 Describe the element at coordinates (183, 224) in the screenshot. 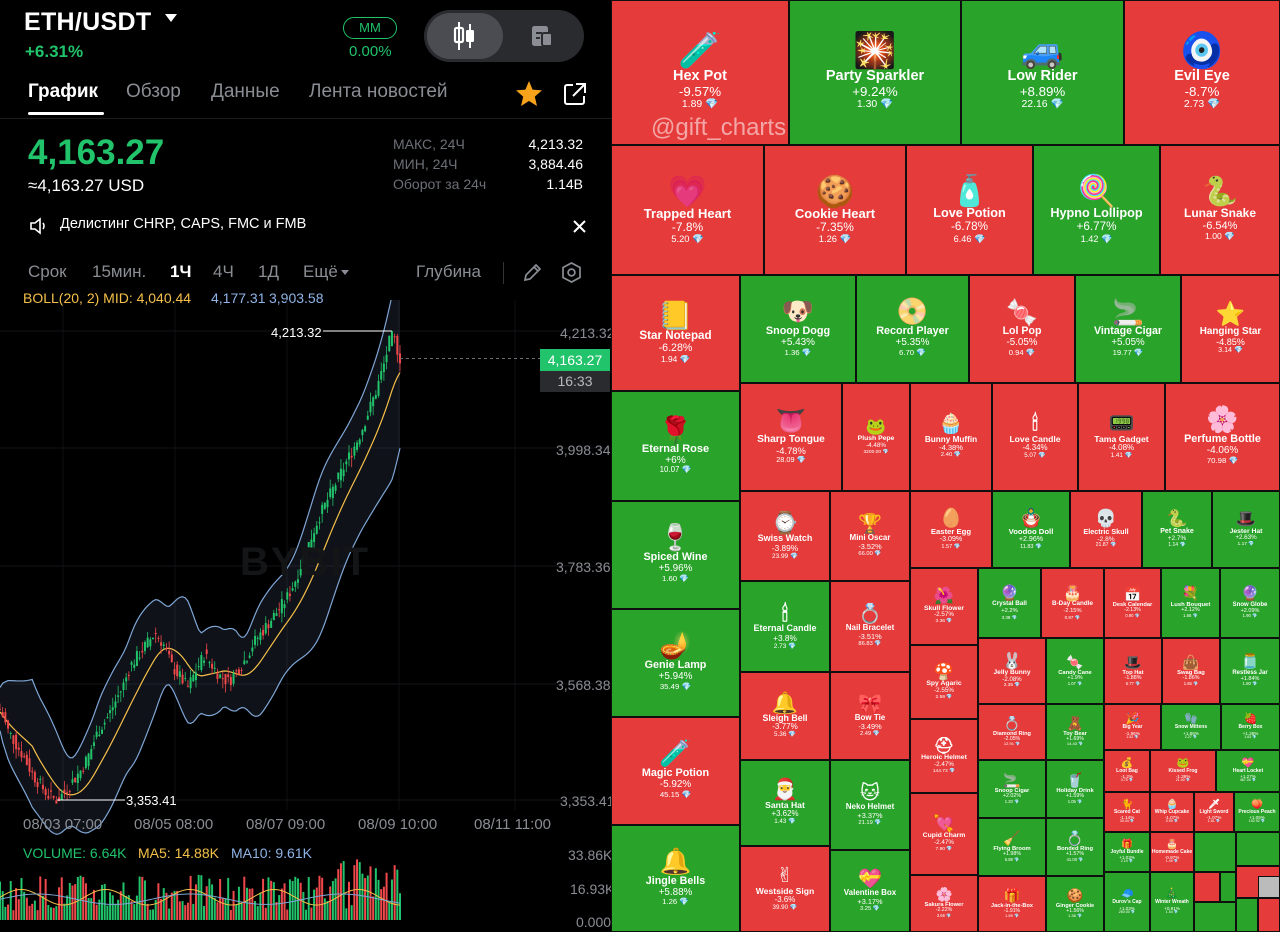

I see `announcement-text: Делистинг CHRP, CAPS, FMC и FMB` at that location.